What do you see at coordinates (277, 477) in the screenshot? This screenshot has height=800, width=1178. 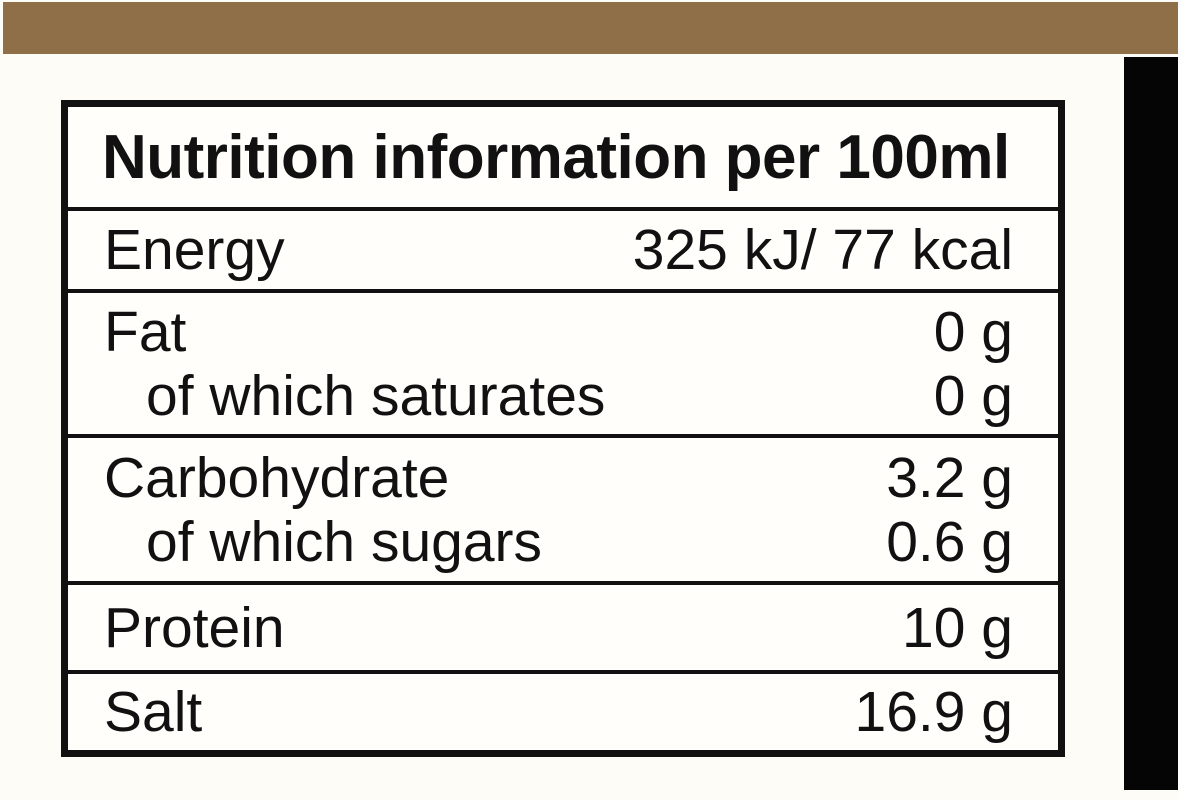 I see `carbohydrate-label: Carbohydrate` at bounding box center [277, 477].